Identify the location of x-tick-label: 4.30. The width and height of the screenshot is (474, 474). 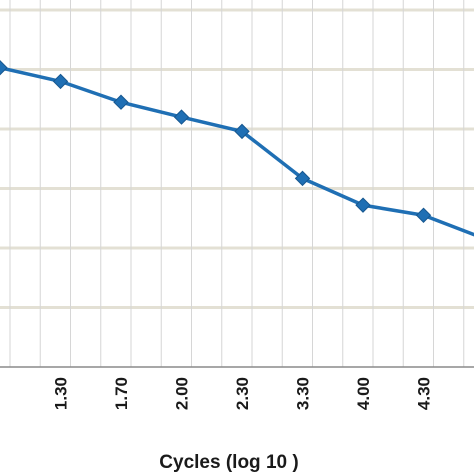
(424, 393).